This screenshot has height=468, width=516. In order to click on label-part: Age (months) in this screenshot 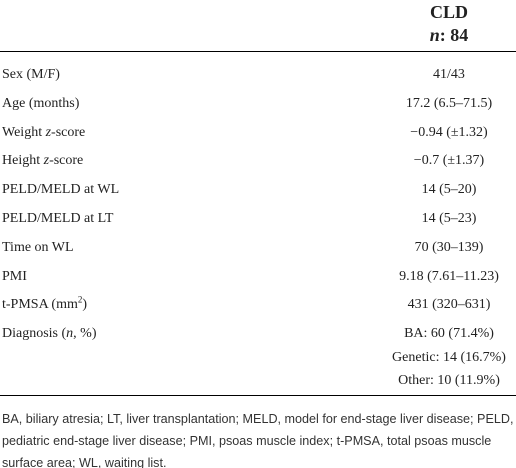, I will do `click(41, 103)`.